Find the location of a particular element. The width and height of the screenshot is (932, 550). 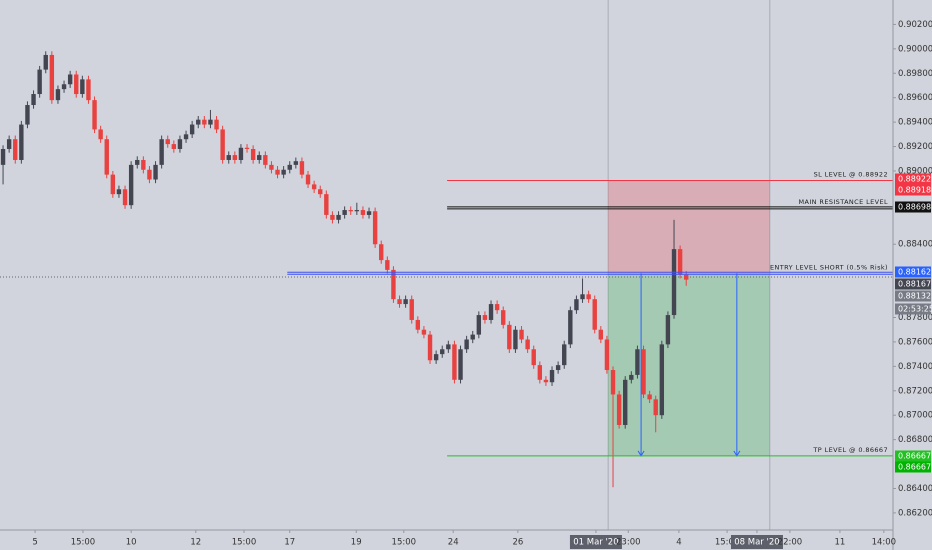

y-tick-label: 0.86800 is located at coordinates (915, 440).